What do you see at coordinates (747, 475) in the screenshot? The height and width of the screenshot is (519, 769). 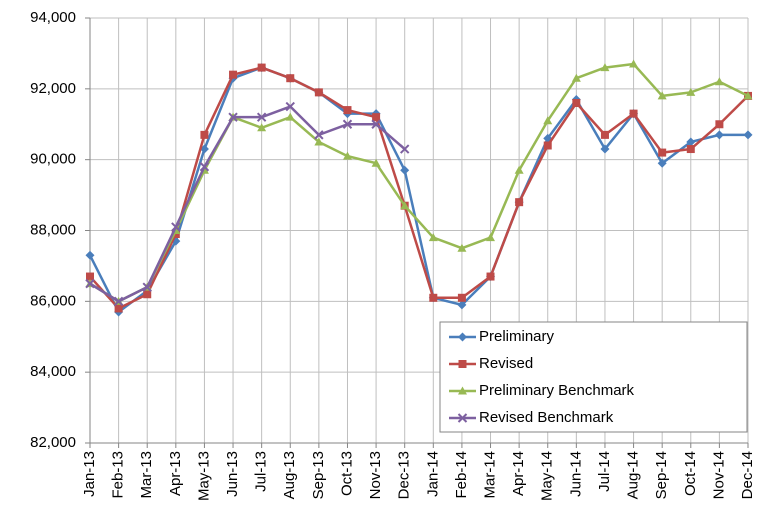 I see `x-tick-label: Dec-14` at bounding box center [747, 475].